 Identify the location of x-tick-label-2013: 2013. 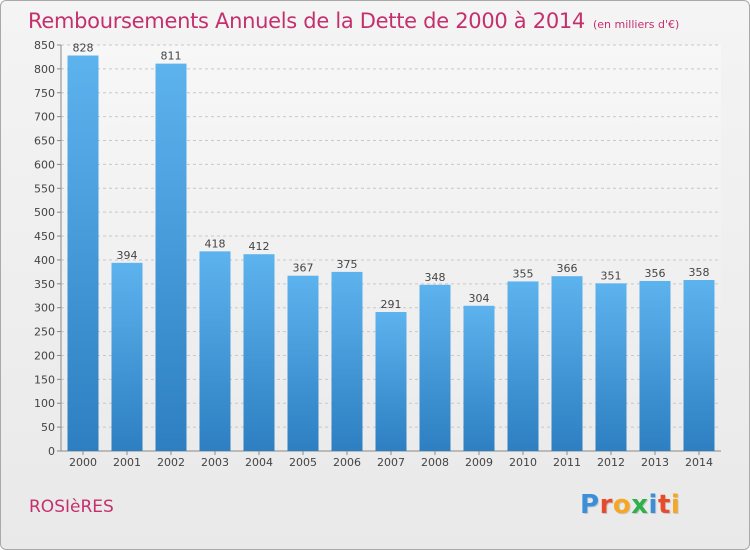
(655, 462).